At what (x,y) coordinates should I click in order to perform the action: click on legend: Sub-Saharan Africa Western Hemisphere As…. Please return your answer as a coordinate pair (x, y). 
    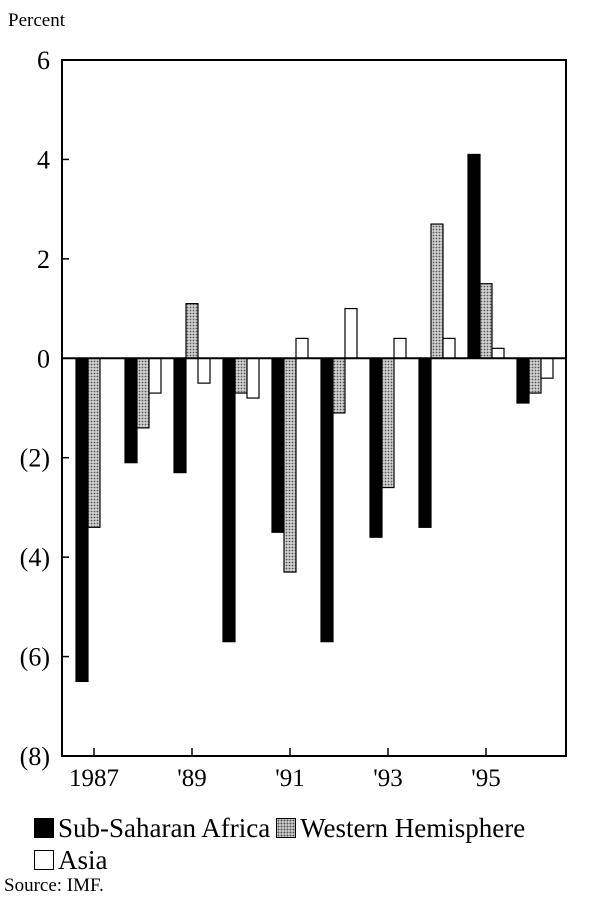
    Looking at the image, I should click on (282, 844).